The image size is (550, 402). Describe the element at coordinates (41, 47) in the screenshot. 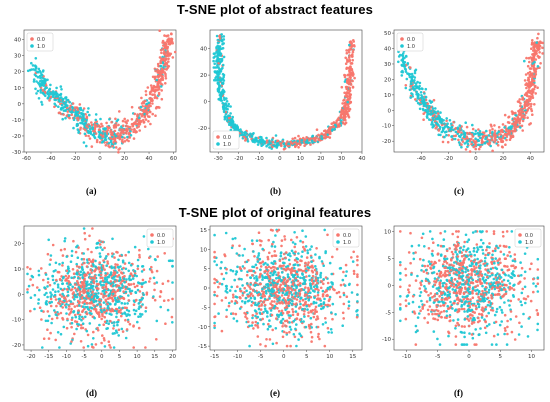

I see `legend-label: 1.0` at that location.